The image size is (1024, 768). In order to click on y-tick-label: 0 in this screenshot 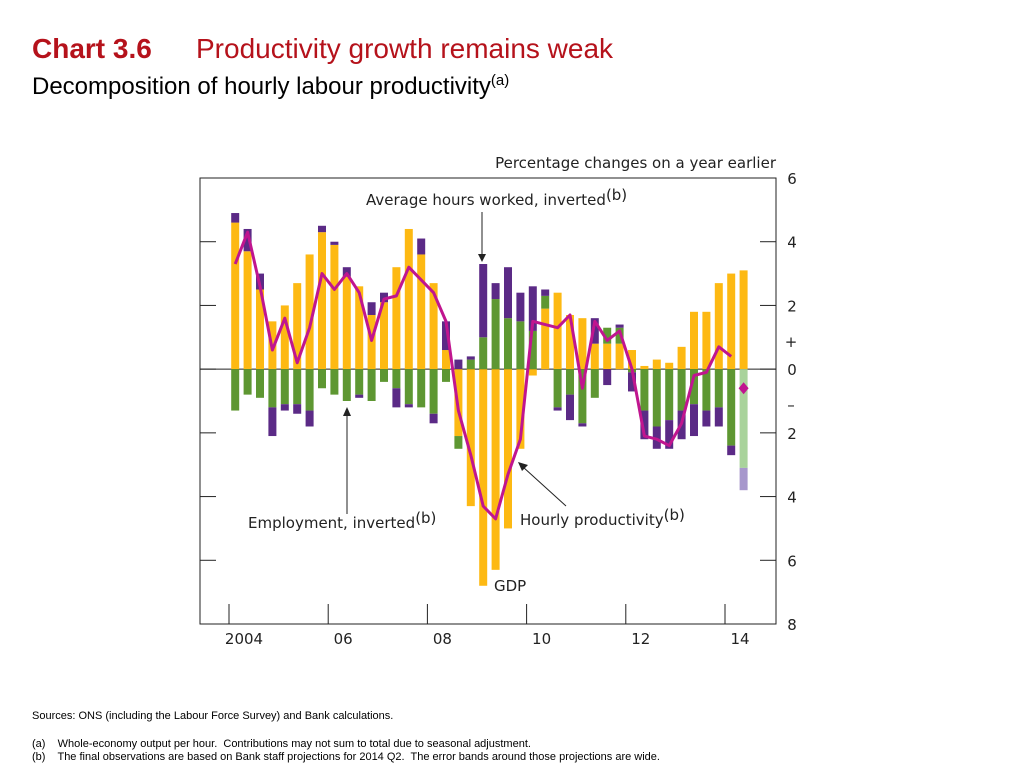, I will do `click(792, 370)`.